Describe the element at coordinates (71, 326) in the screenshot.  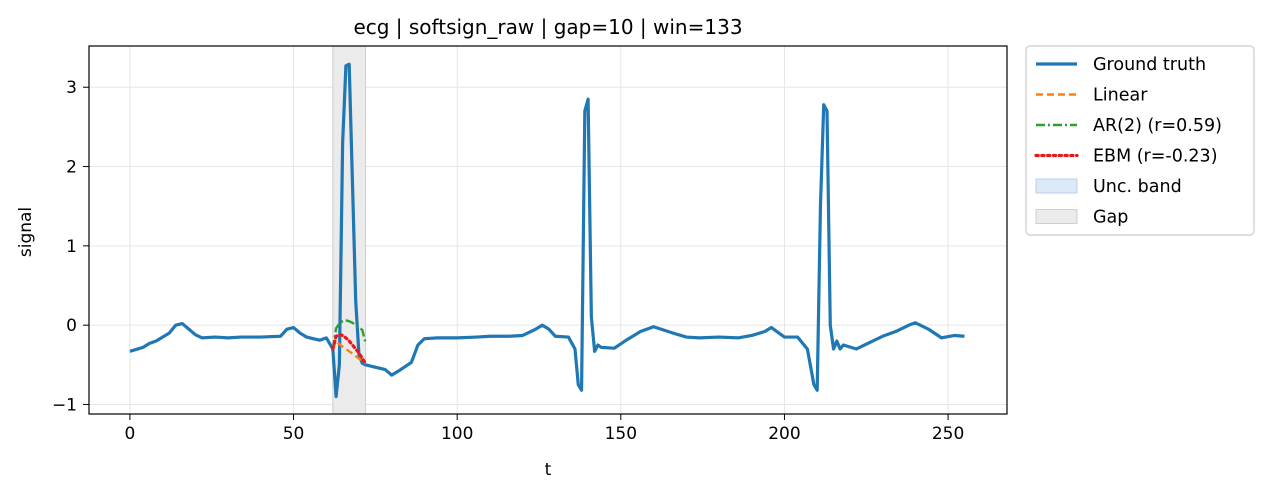
I see `y-tick-label: 0` at that location.